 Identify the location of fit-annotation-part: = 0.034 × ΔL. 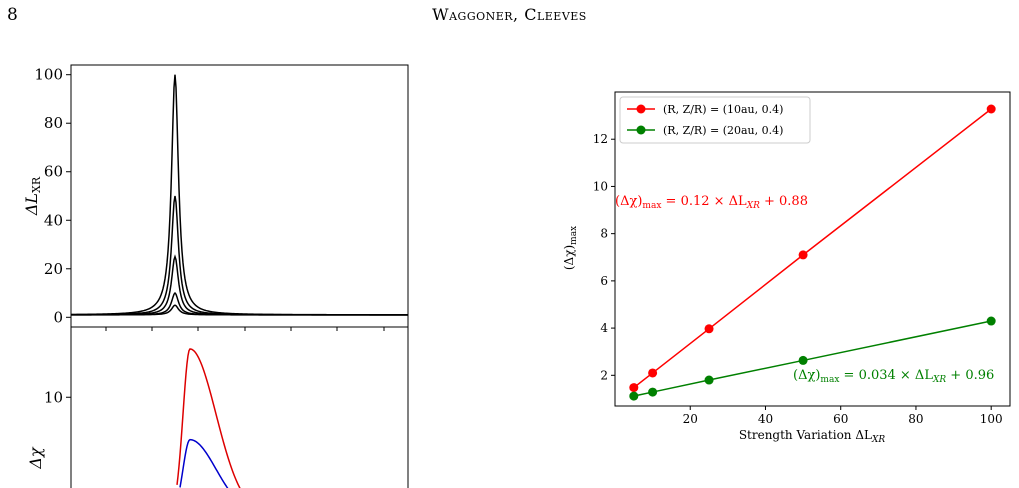
(886, 375).